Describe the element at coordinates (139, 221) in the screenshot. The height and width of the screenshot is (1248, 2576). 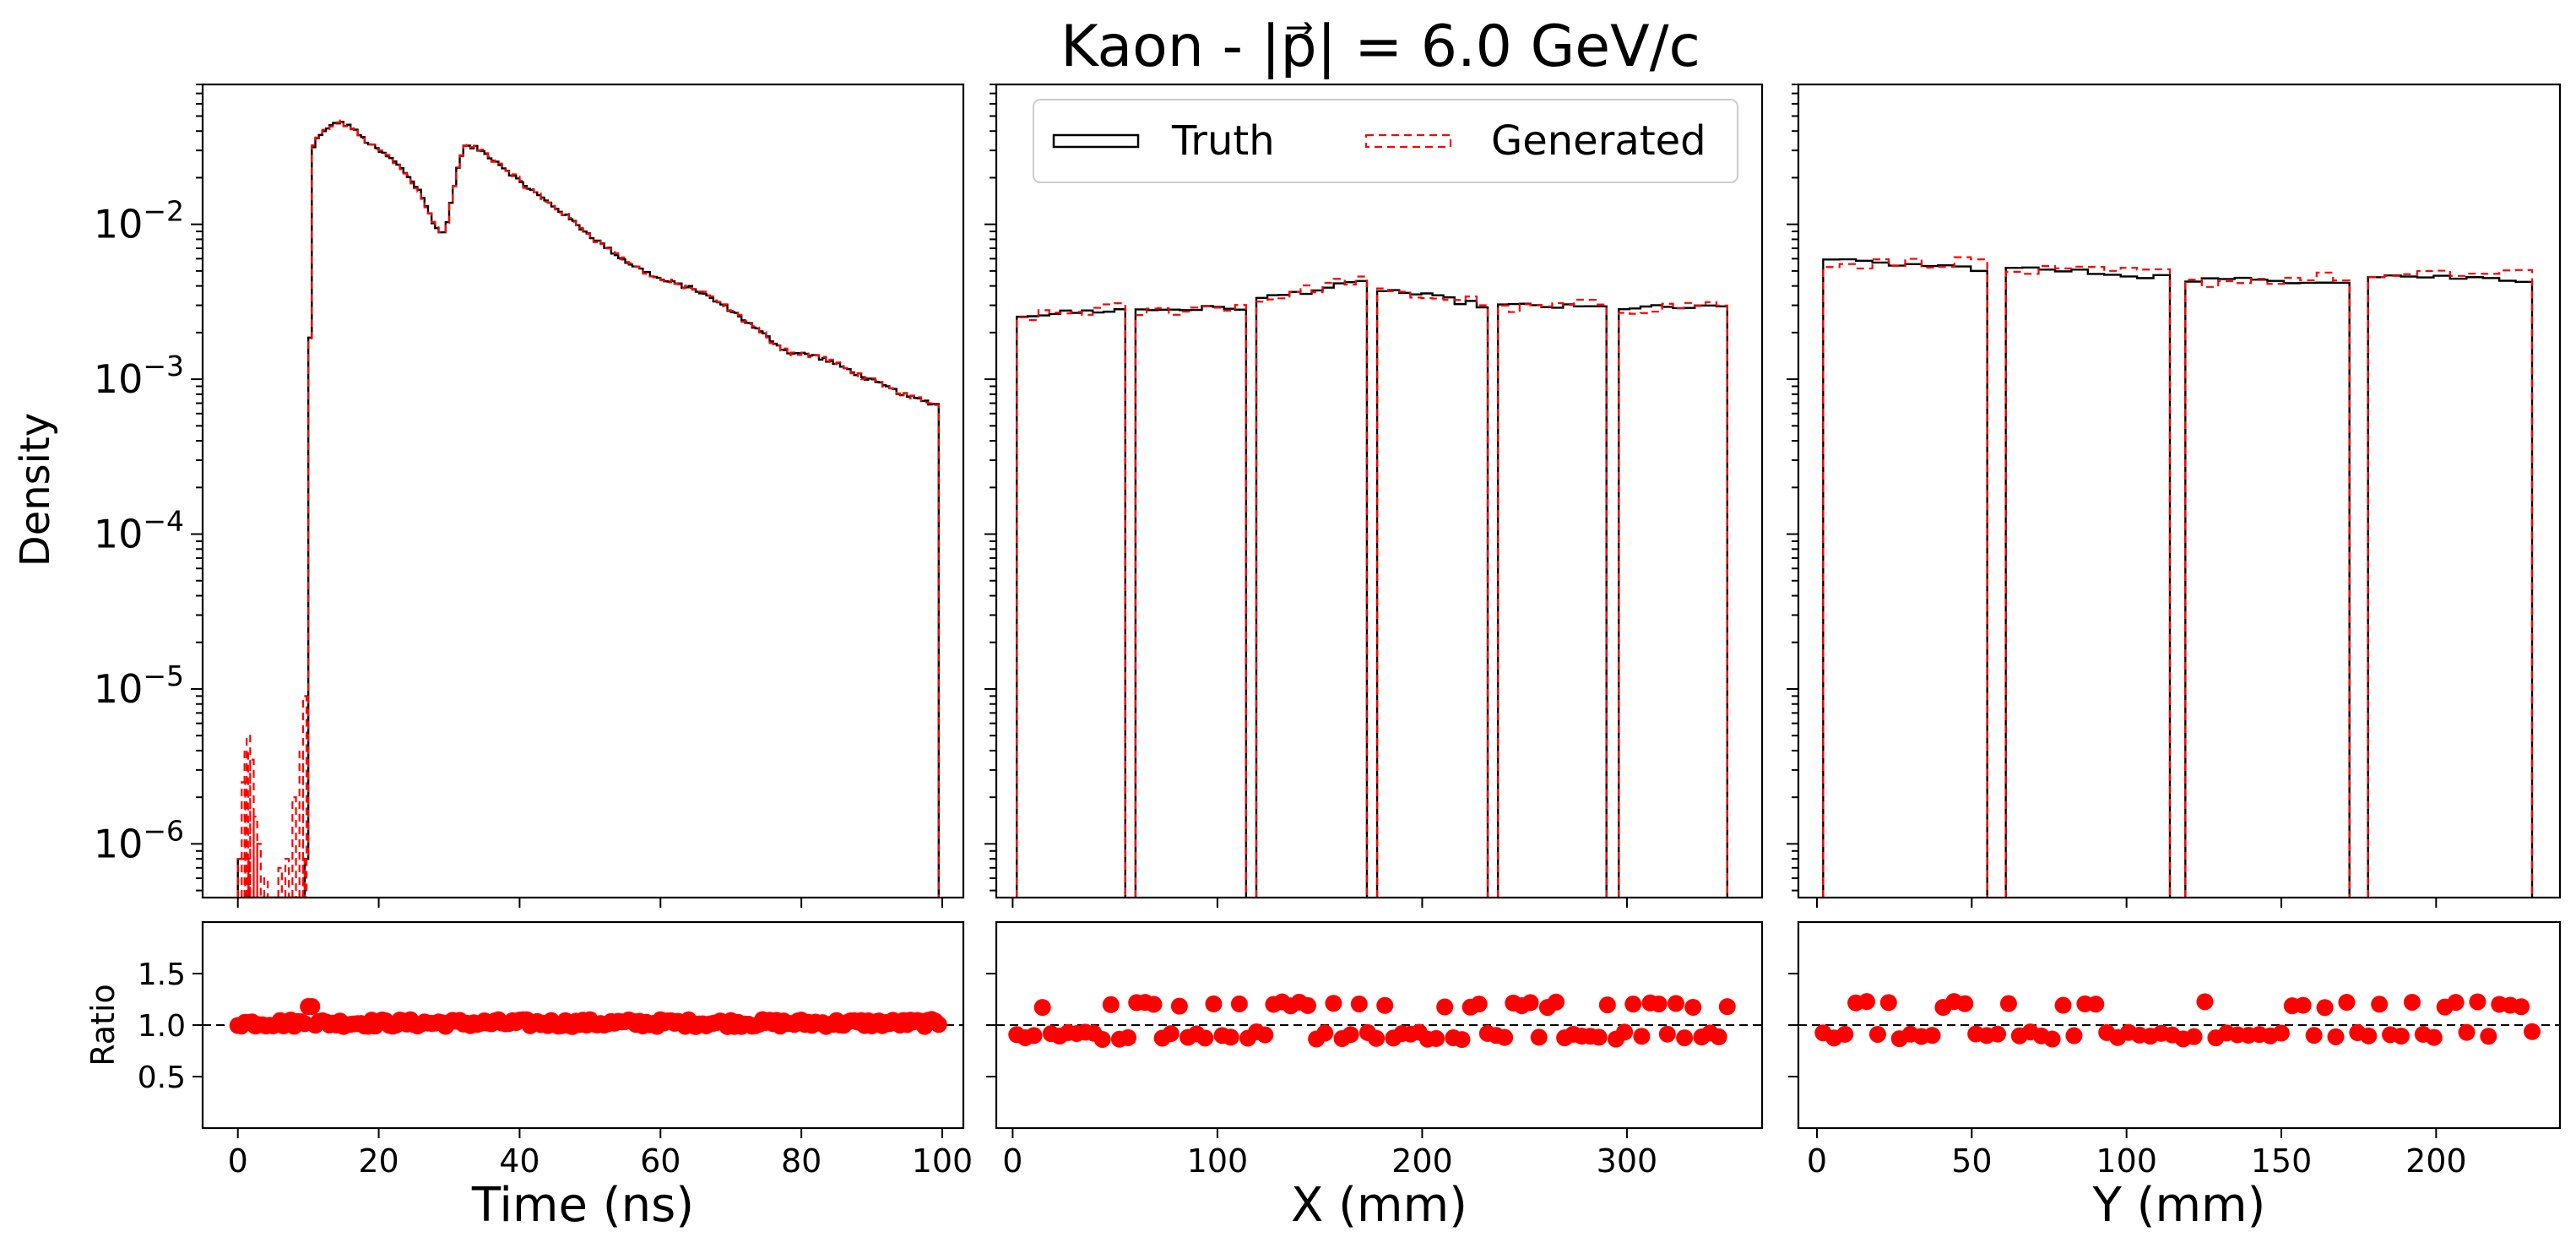
I see `y-tick-label: 10⁻²` at that location.